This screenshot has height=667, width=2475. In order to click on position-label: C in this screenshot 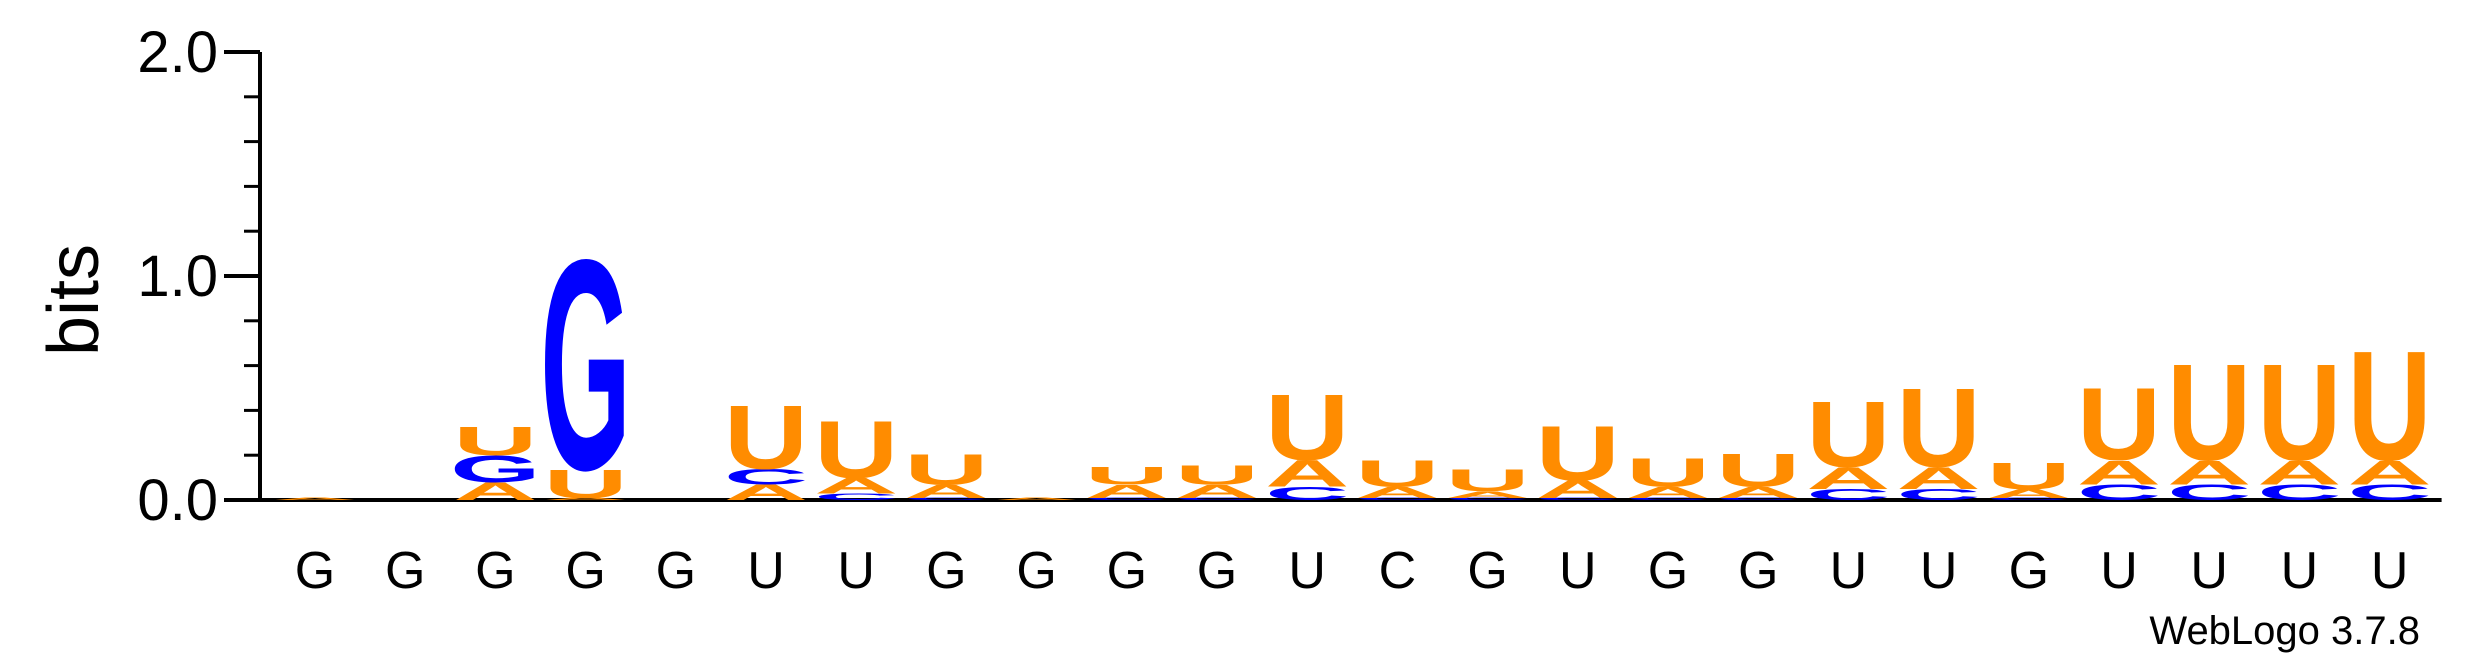, I will do `click(1398, 571)`.